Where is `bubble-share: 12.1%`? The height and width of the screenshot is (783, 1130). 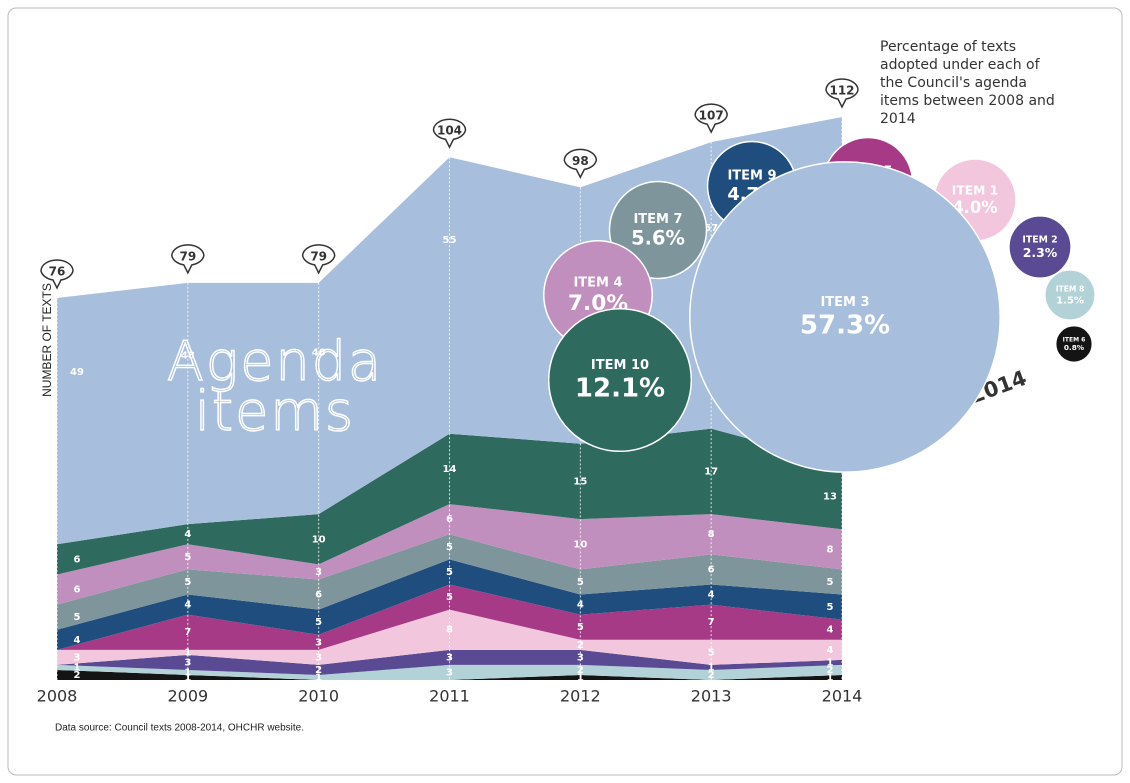 bubble-share: 12.1% is located at coordinates (620, 389).